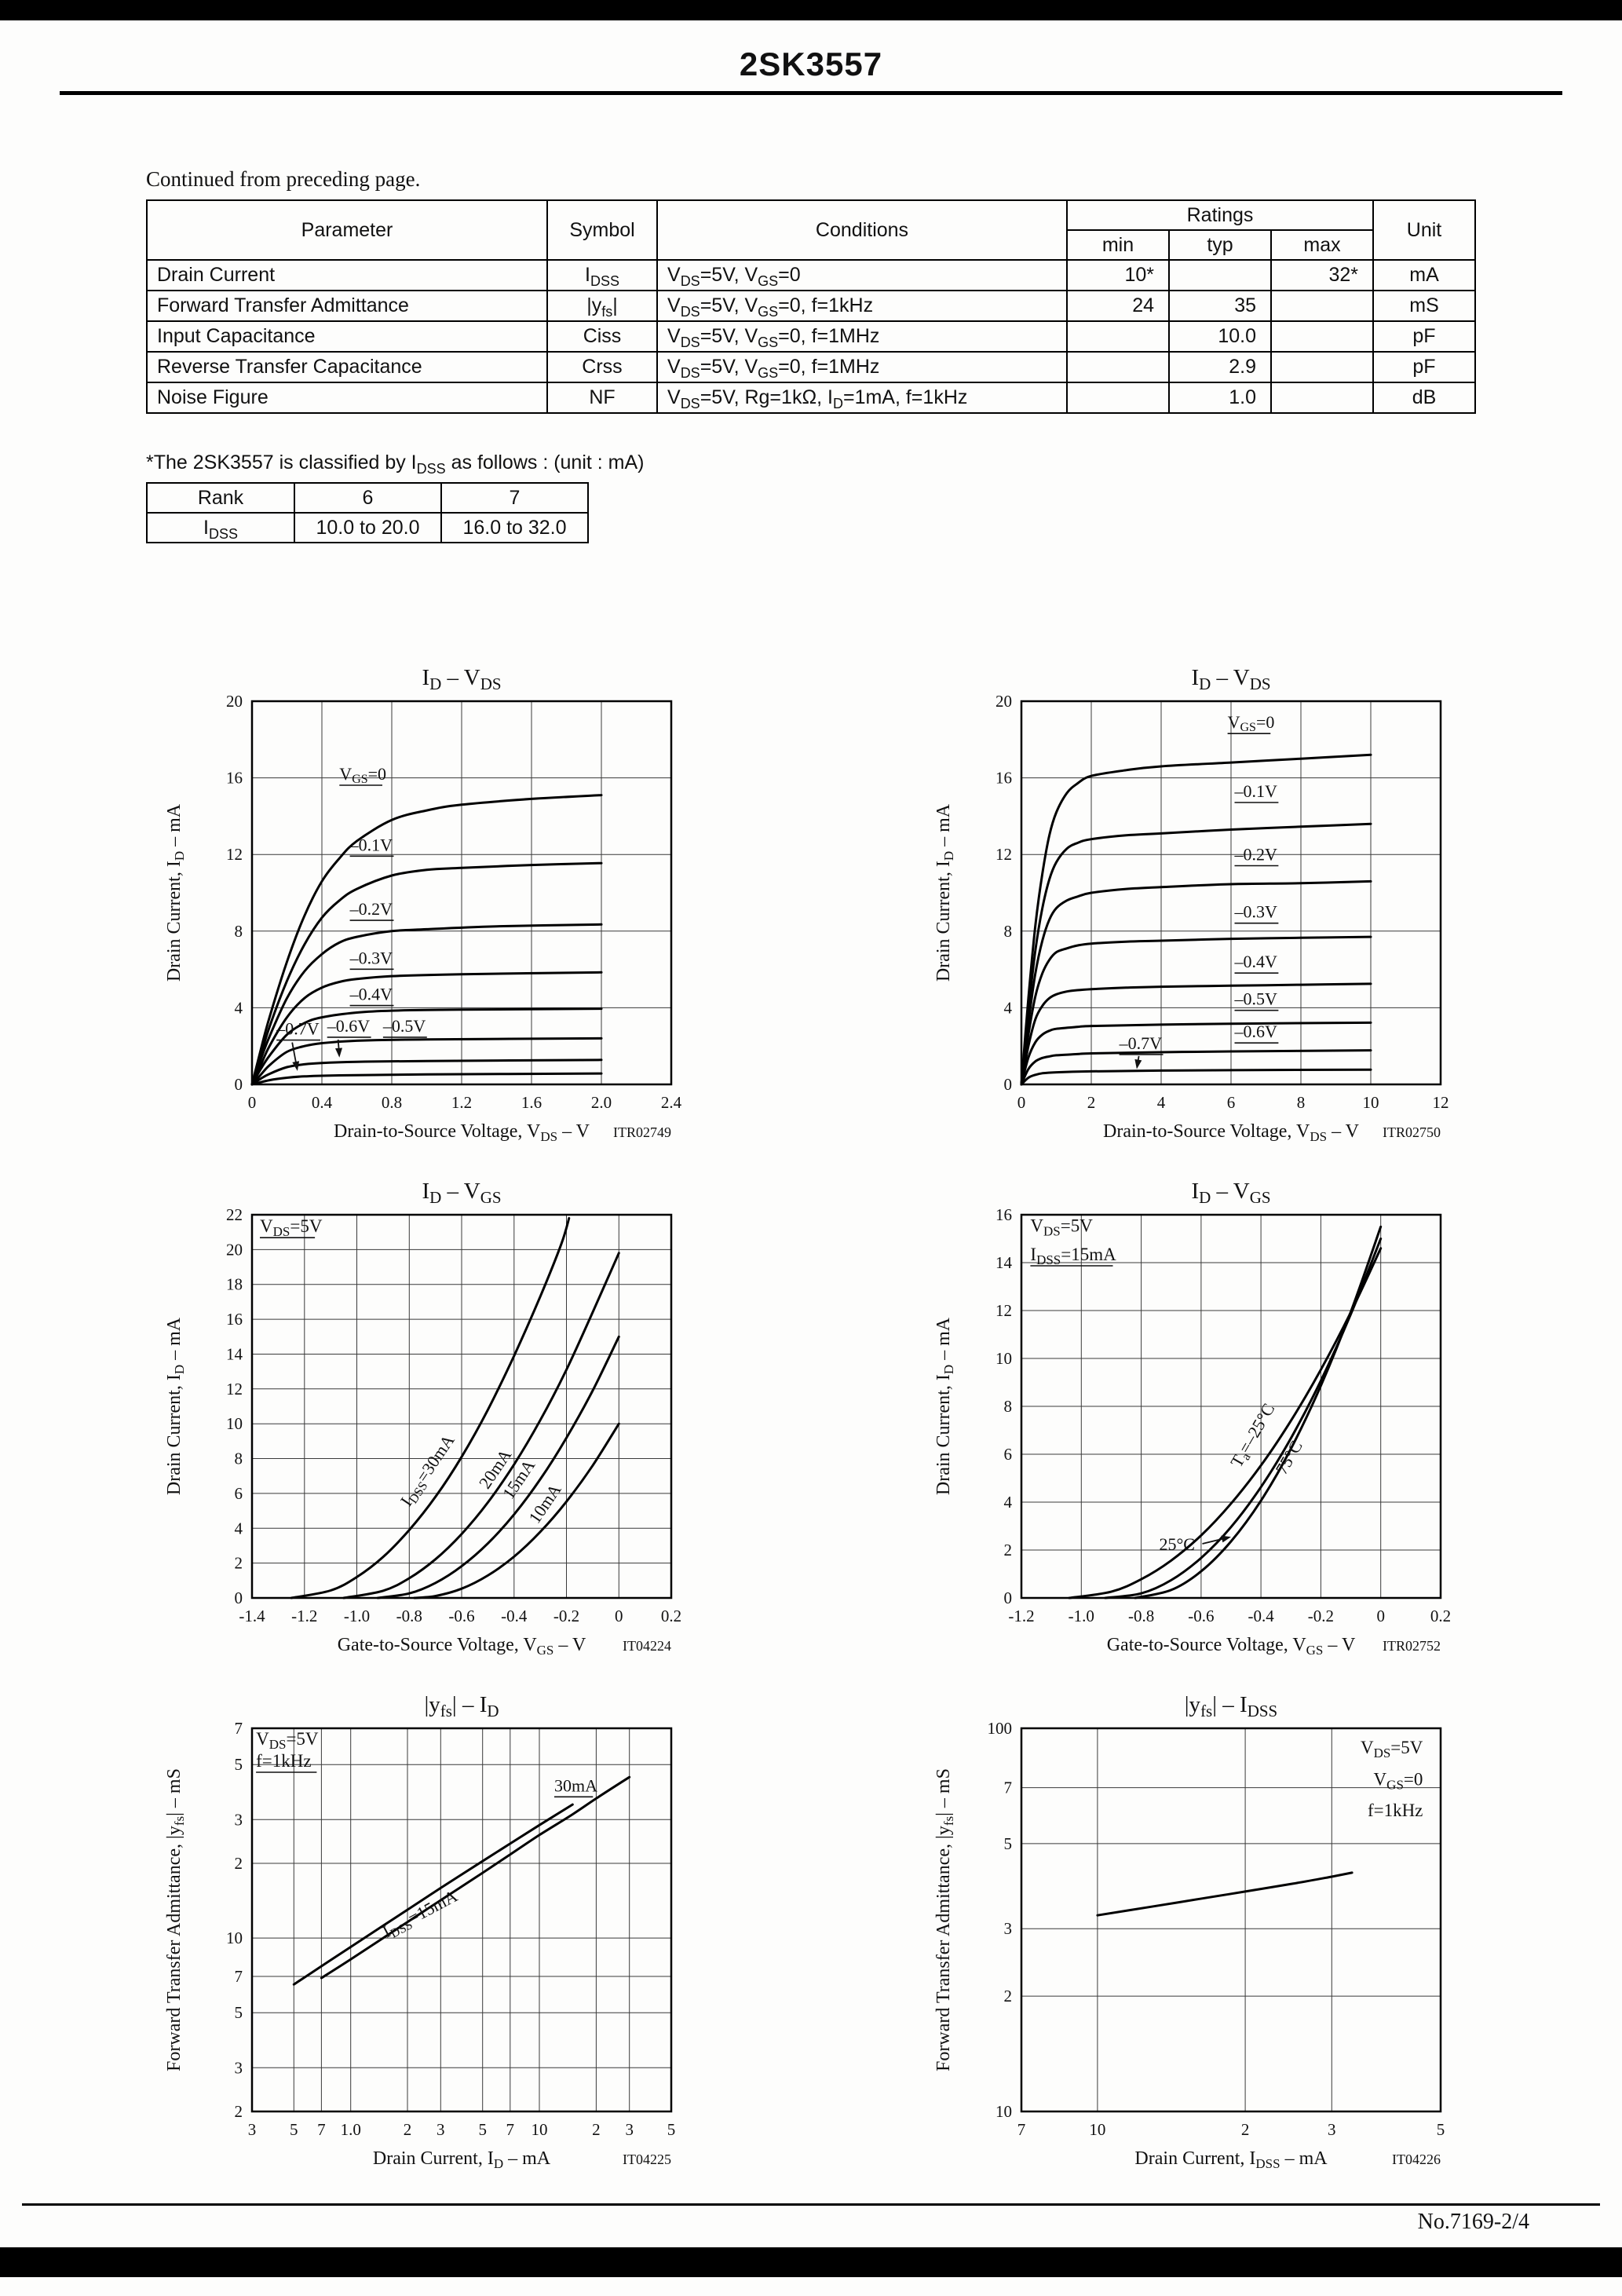  I want to click on curve-label: 30mA, so click(575, 1785).